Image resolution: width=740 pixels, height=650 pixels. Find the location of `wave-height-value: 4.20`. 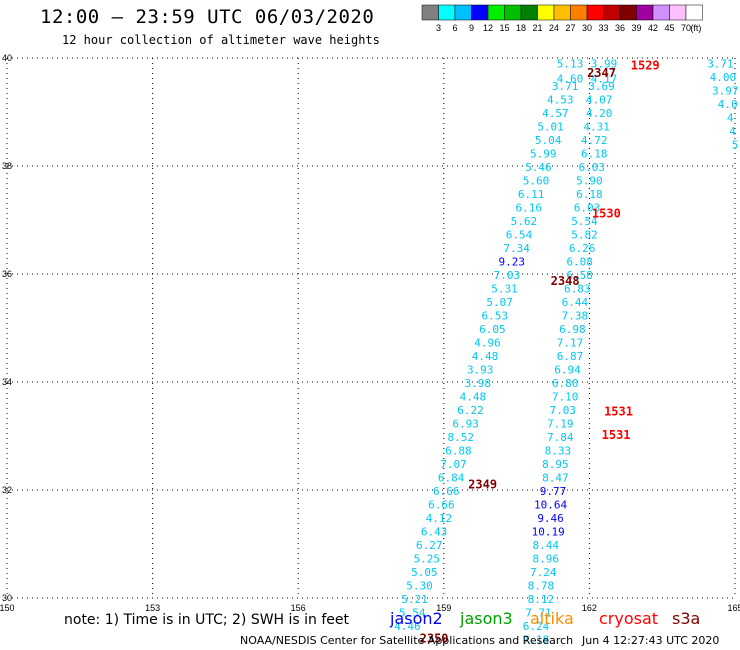

wave-height-value: 4.20 is located at coordinates (599, 113).